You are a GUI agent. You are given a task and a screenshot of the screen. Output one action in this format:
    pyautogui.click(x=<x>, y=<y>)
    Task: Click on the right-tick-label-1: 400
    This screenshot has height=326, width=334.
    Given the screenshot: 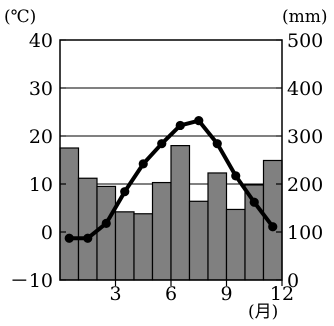 What is the action you would take?
    pyautogui.click(x=305, y=89)
    